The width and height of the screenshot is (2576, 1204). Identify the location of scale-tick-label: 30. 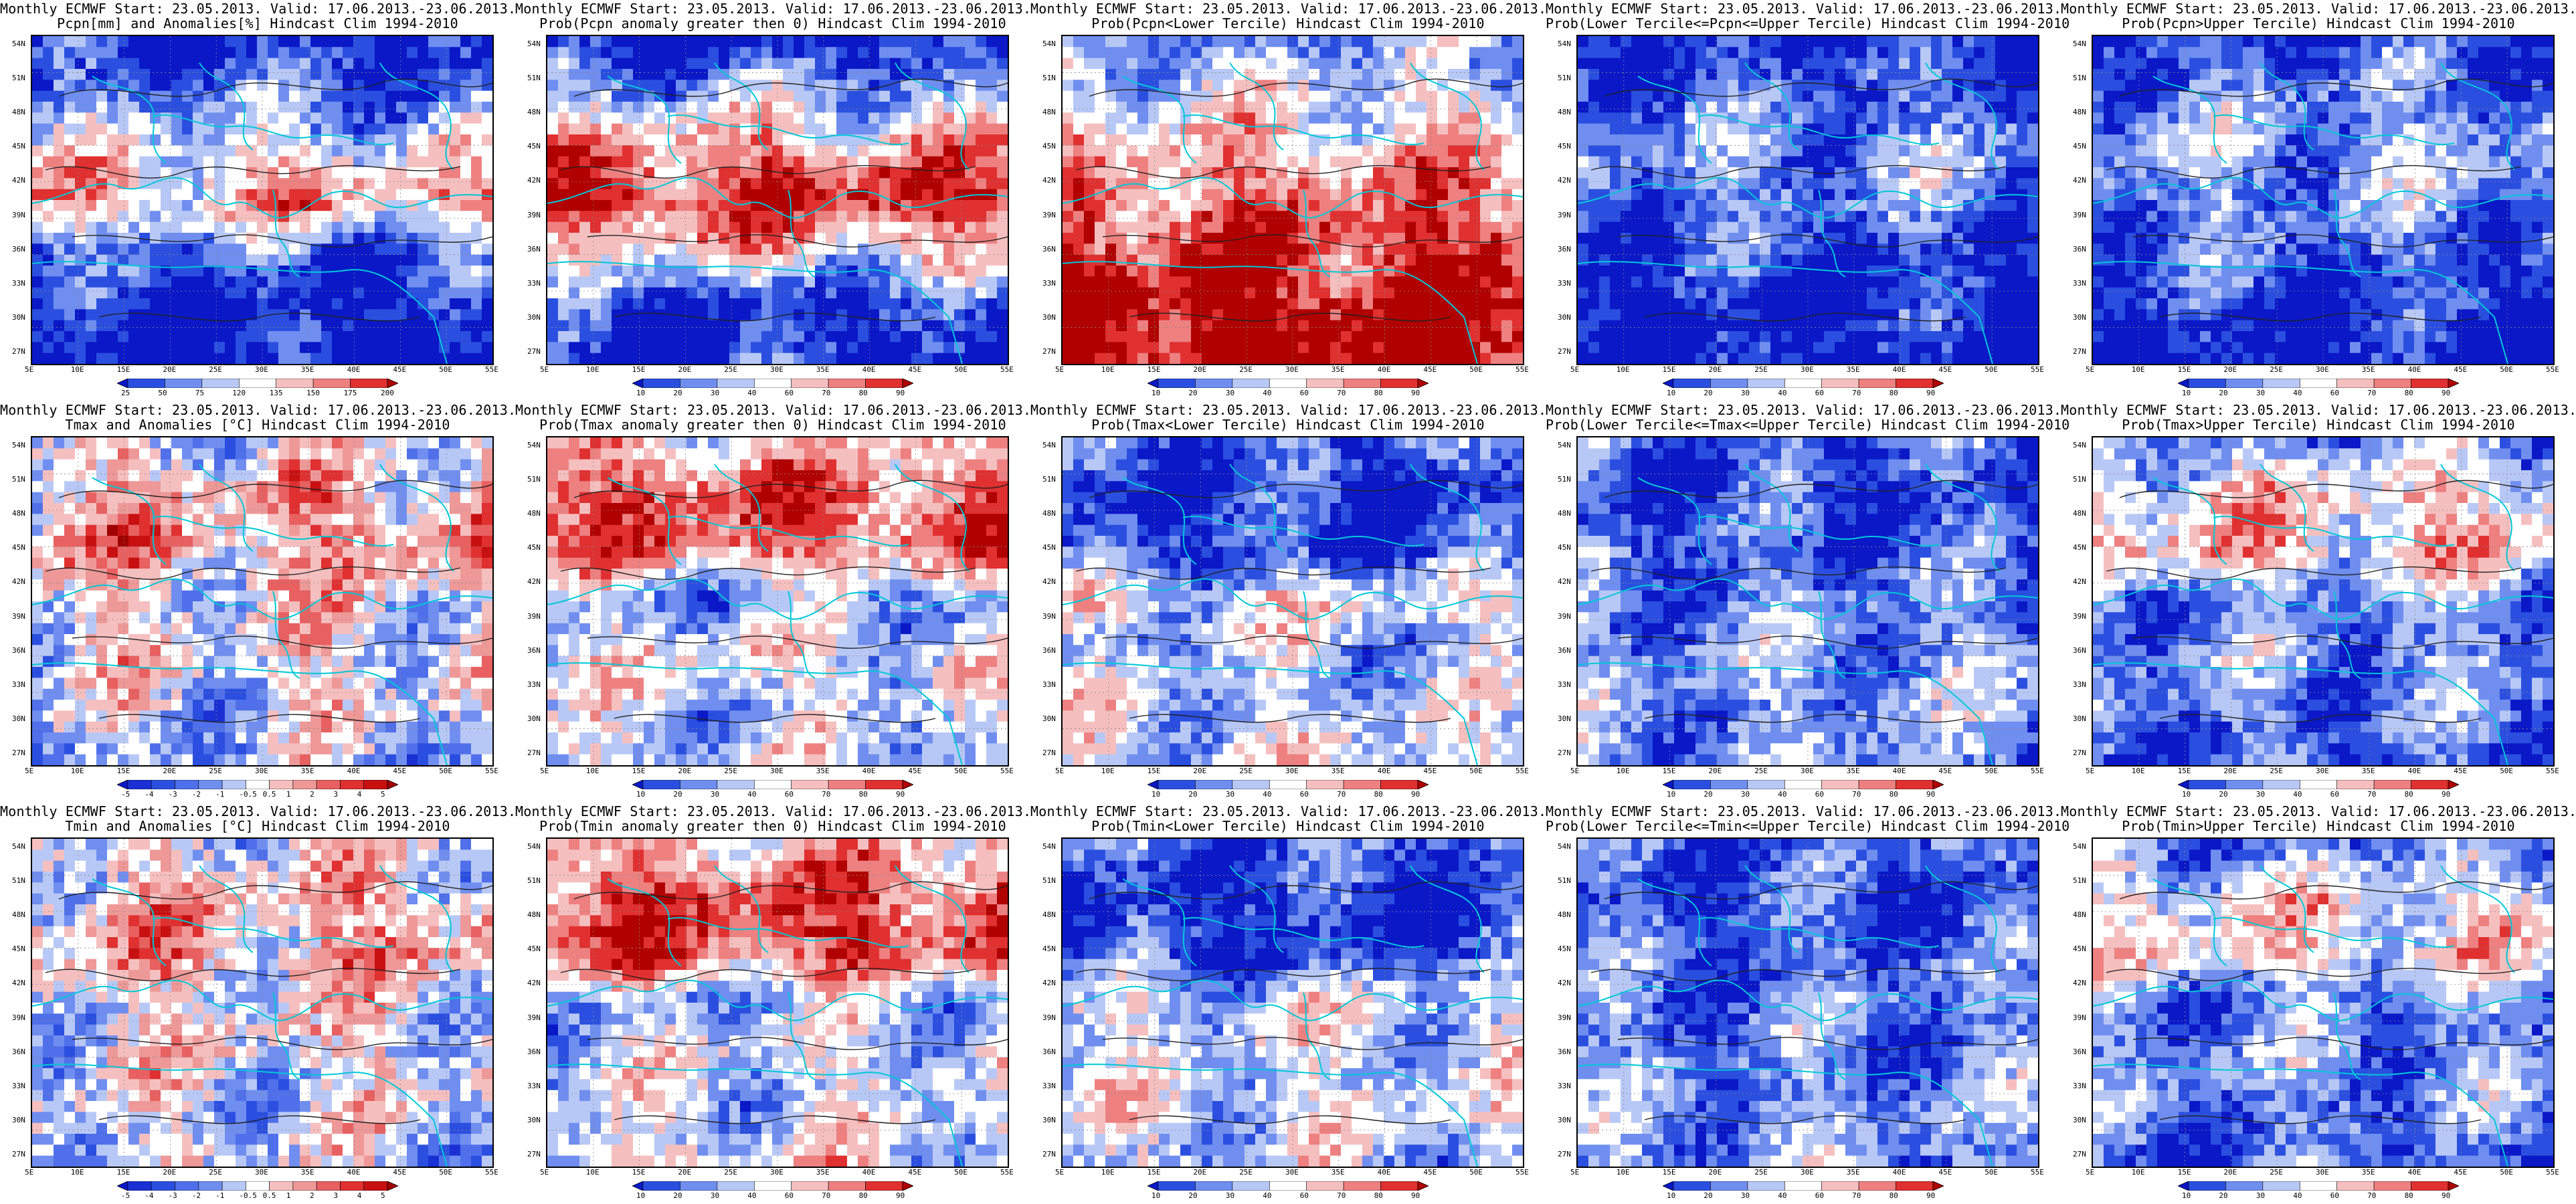
(2260, 393).